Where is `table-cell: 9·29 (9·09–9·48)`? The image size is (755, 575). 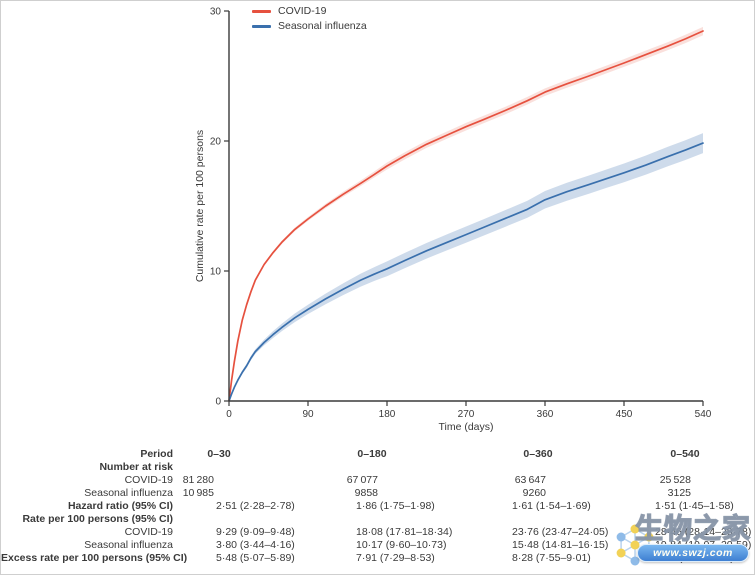 table-cell: 9·29 (9·09–9·48) is located at coordinates (255, 532).